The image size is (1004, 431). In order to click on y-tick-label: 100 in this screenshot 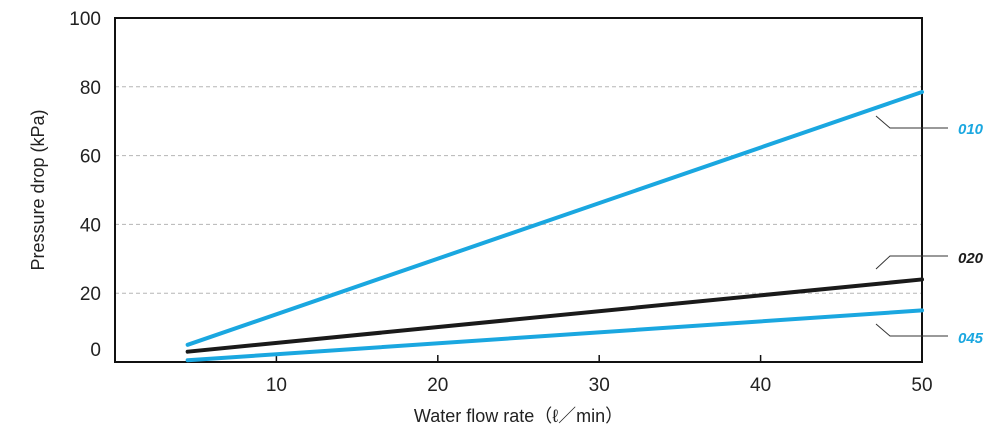, I will do `click(85, 19)`.